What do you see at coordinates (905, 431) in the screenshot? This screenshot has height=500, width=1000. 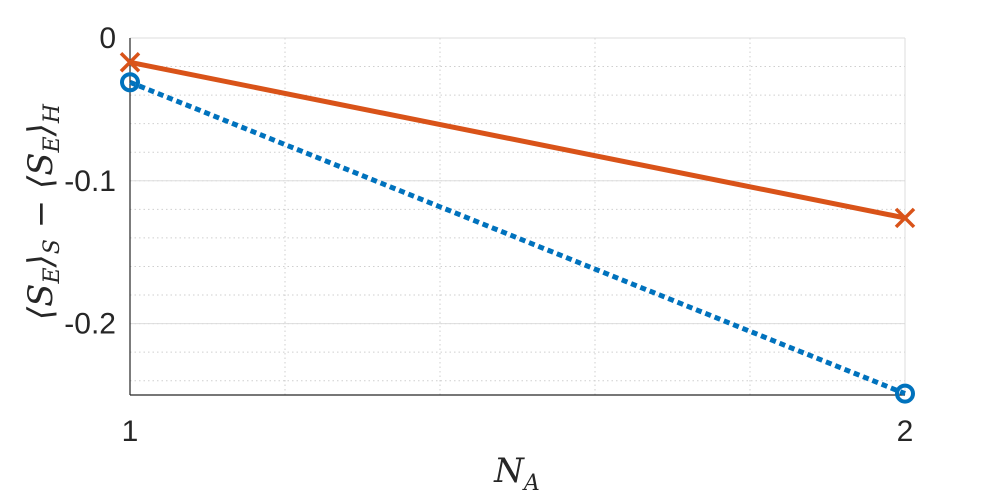 I see `x-tick-label: 2` at bounding box center [905, 431].